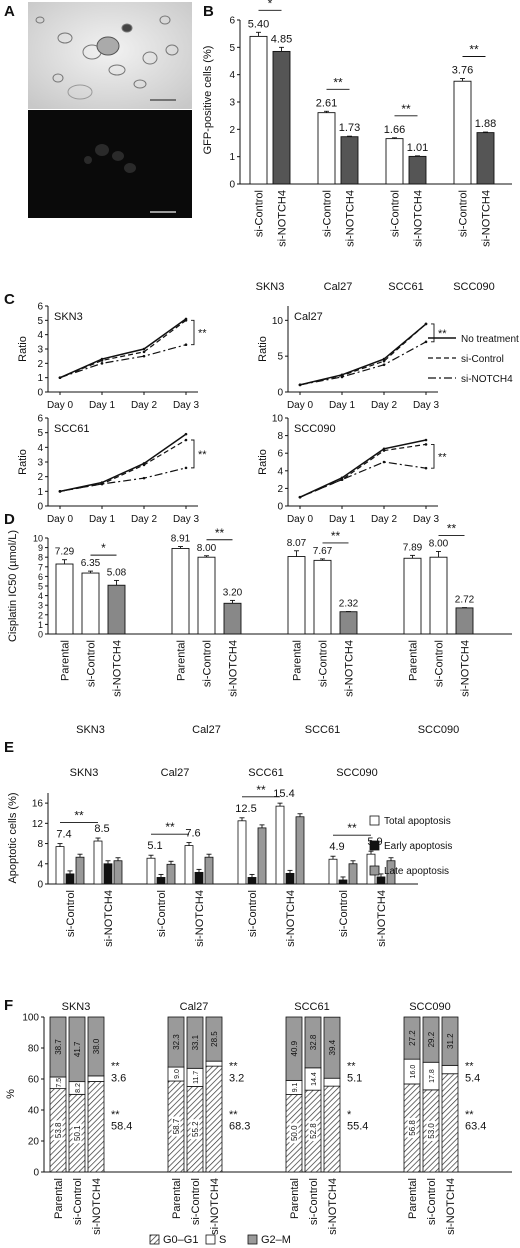 The image size is (520, 1248). I want to click on segment-label: 7.5, so click(59, 1083).